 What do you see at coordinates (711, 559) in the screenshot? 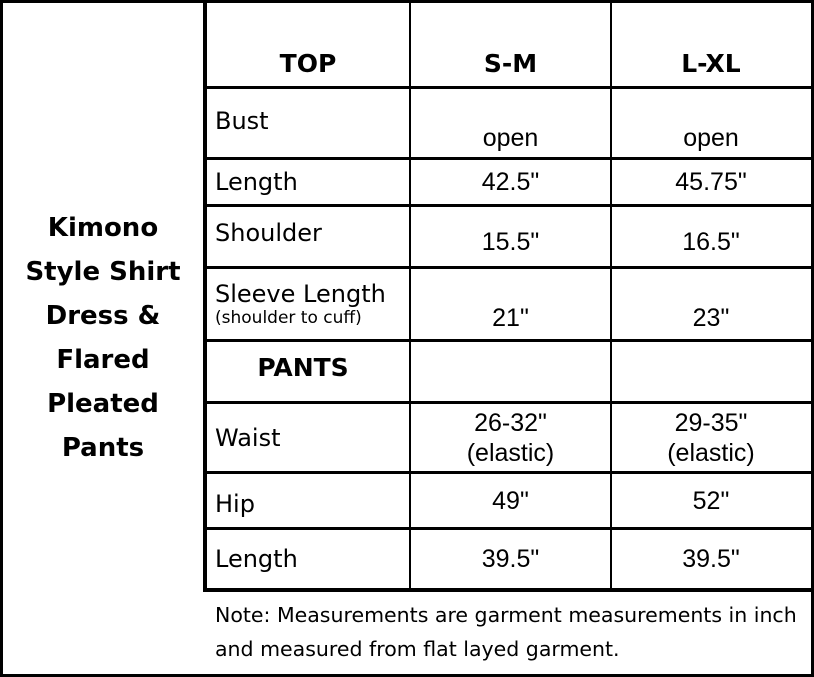
I see `value-lxl: 39.5"` at bounding box center [711, 559].